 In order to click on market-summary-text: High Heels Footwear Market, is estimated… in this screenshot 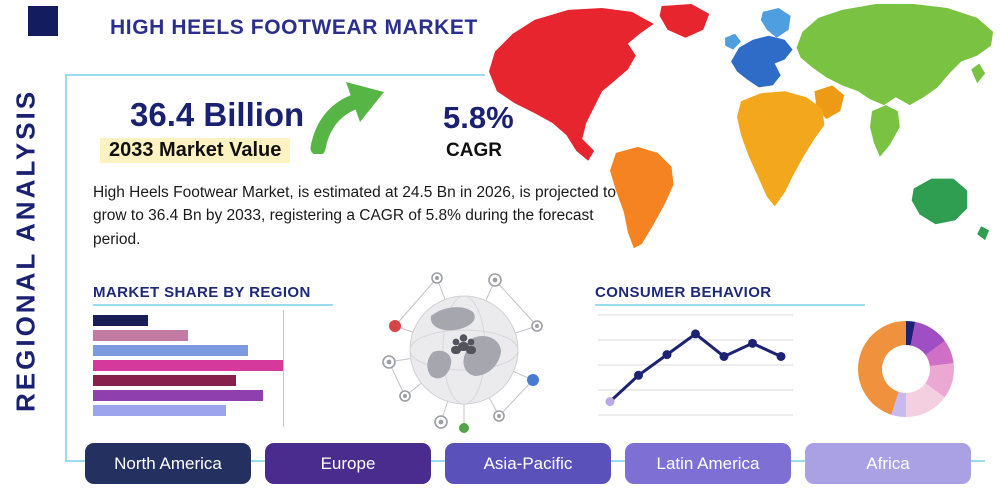, I will do `click(354, 216)`.